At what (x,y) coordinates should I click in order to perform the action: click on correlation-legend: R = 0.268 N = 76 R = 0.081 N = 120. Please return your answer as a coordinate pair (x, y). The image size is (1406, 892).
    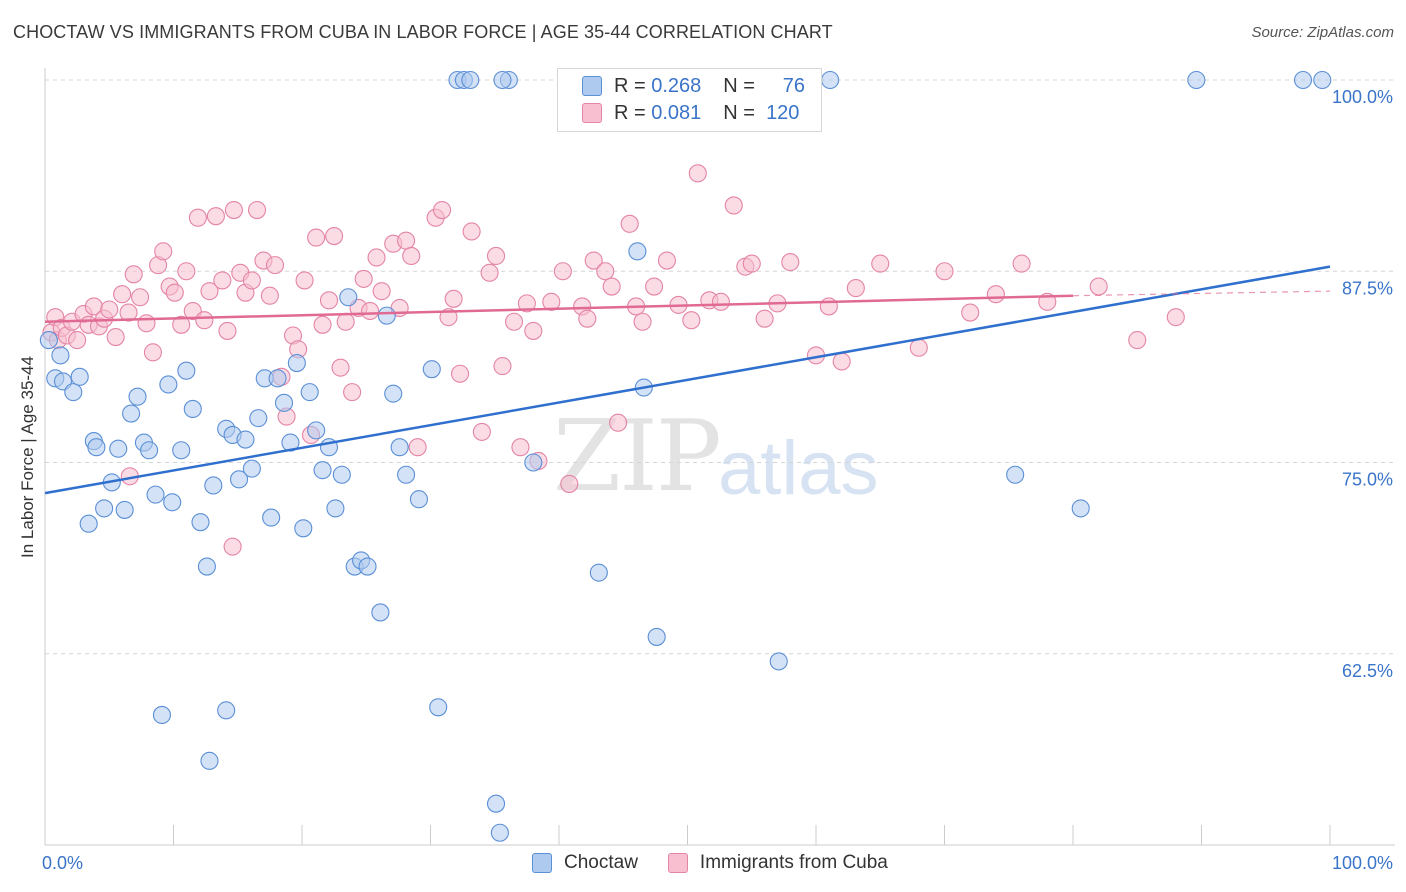
    Looking at the image, I should click on (689, 100).